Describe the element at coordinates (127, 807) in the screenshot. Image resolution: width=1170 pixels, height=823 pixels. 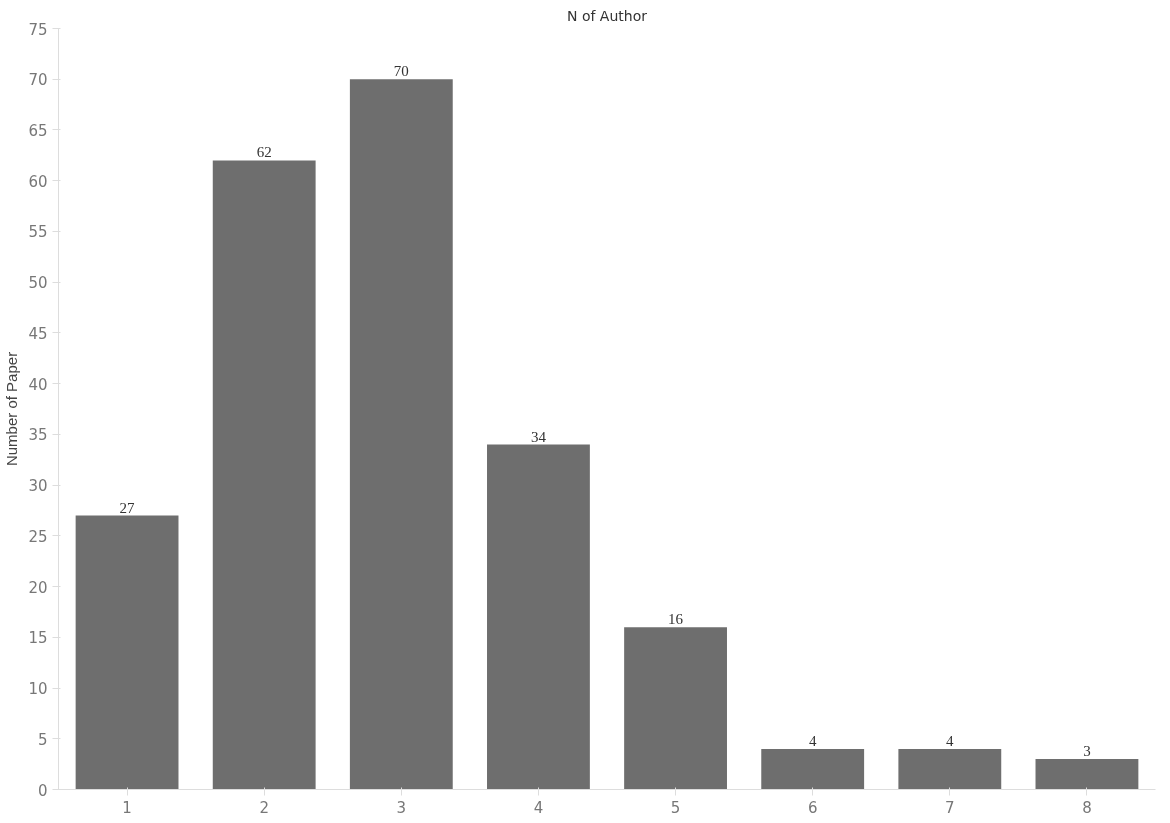
I see `x-tick-label: 1` at that location.